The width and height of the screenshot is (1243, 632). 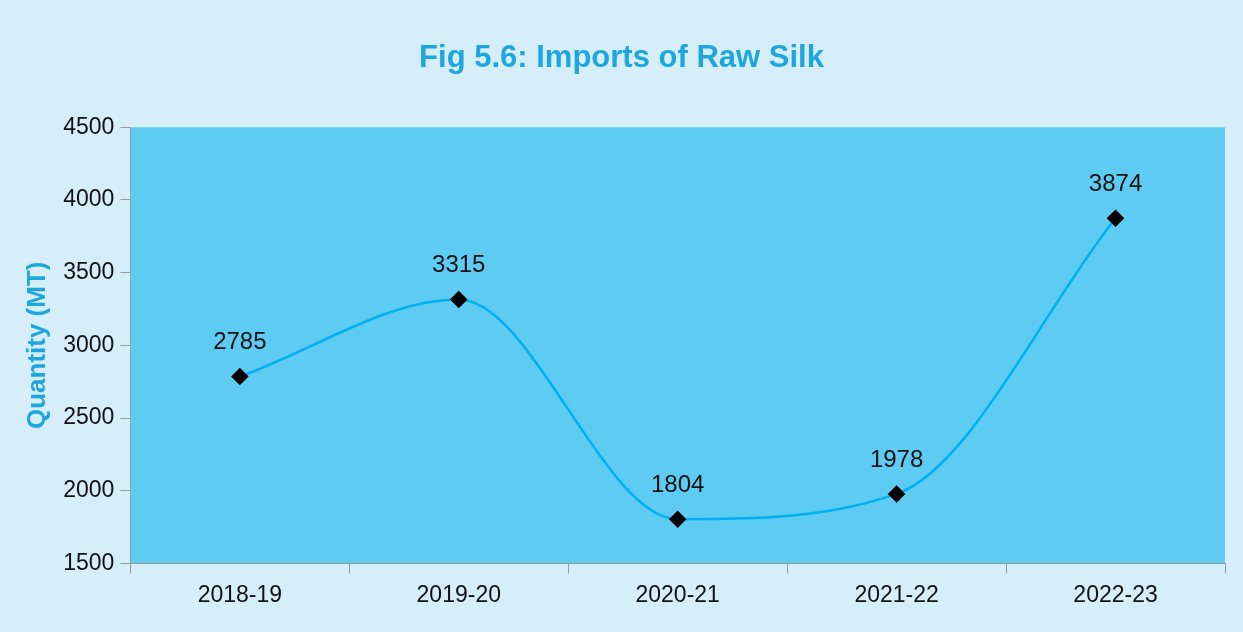 I want to click on y-tick-label: 4000, so click(x=89, y=198).